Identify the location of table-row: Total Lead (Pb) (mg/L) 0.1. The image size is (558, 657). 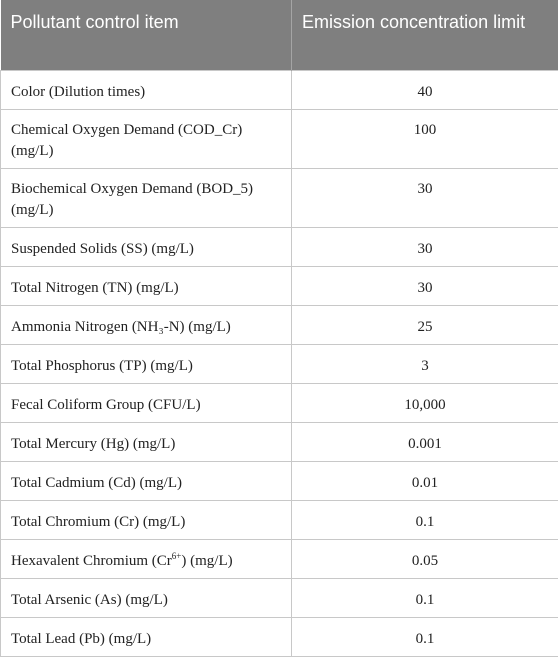
(279, 636).